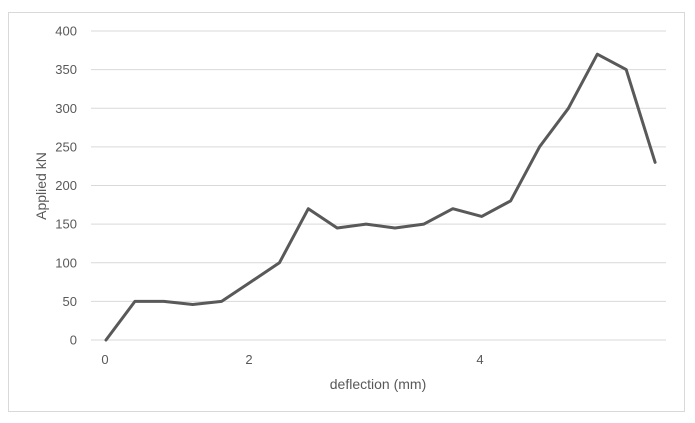  What do you see at coordinates (66, 146) in the screenshot?
I see `y-tick-label: 250` at bounding box center [66, 146].